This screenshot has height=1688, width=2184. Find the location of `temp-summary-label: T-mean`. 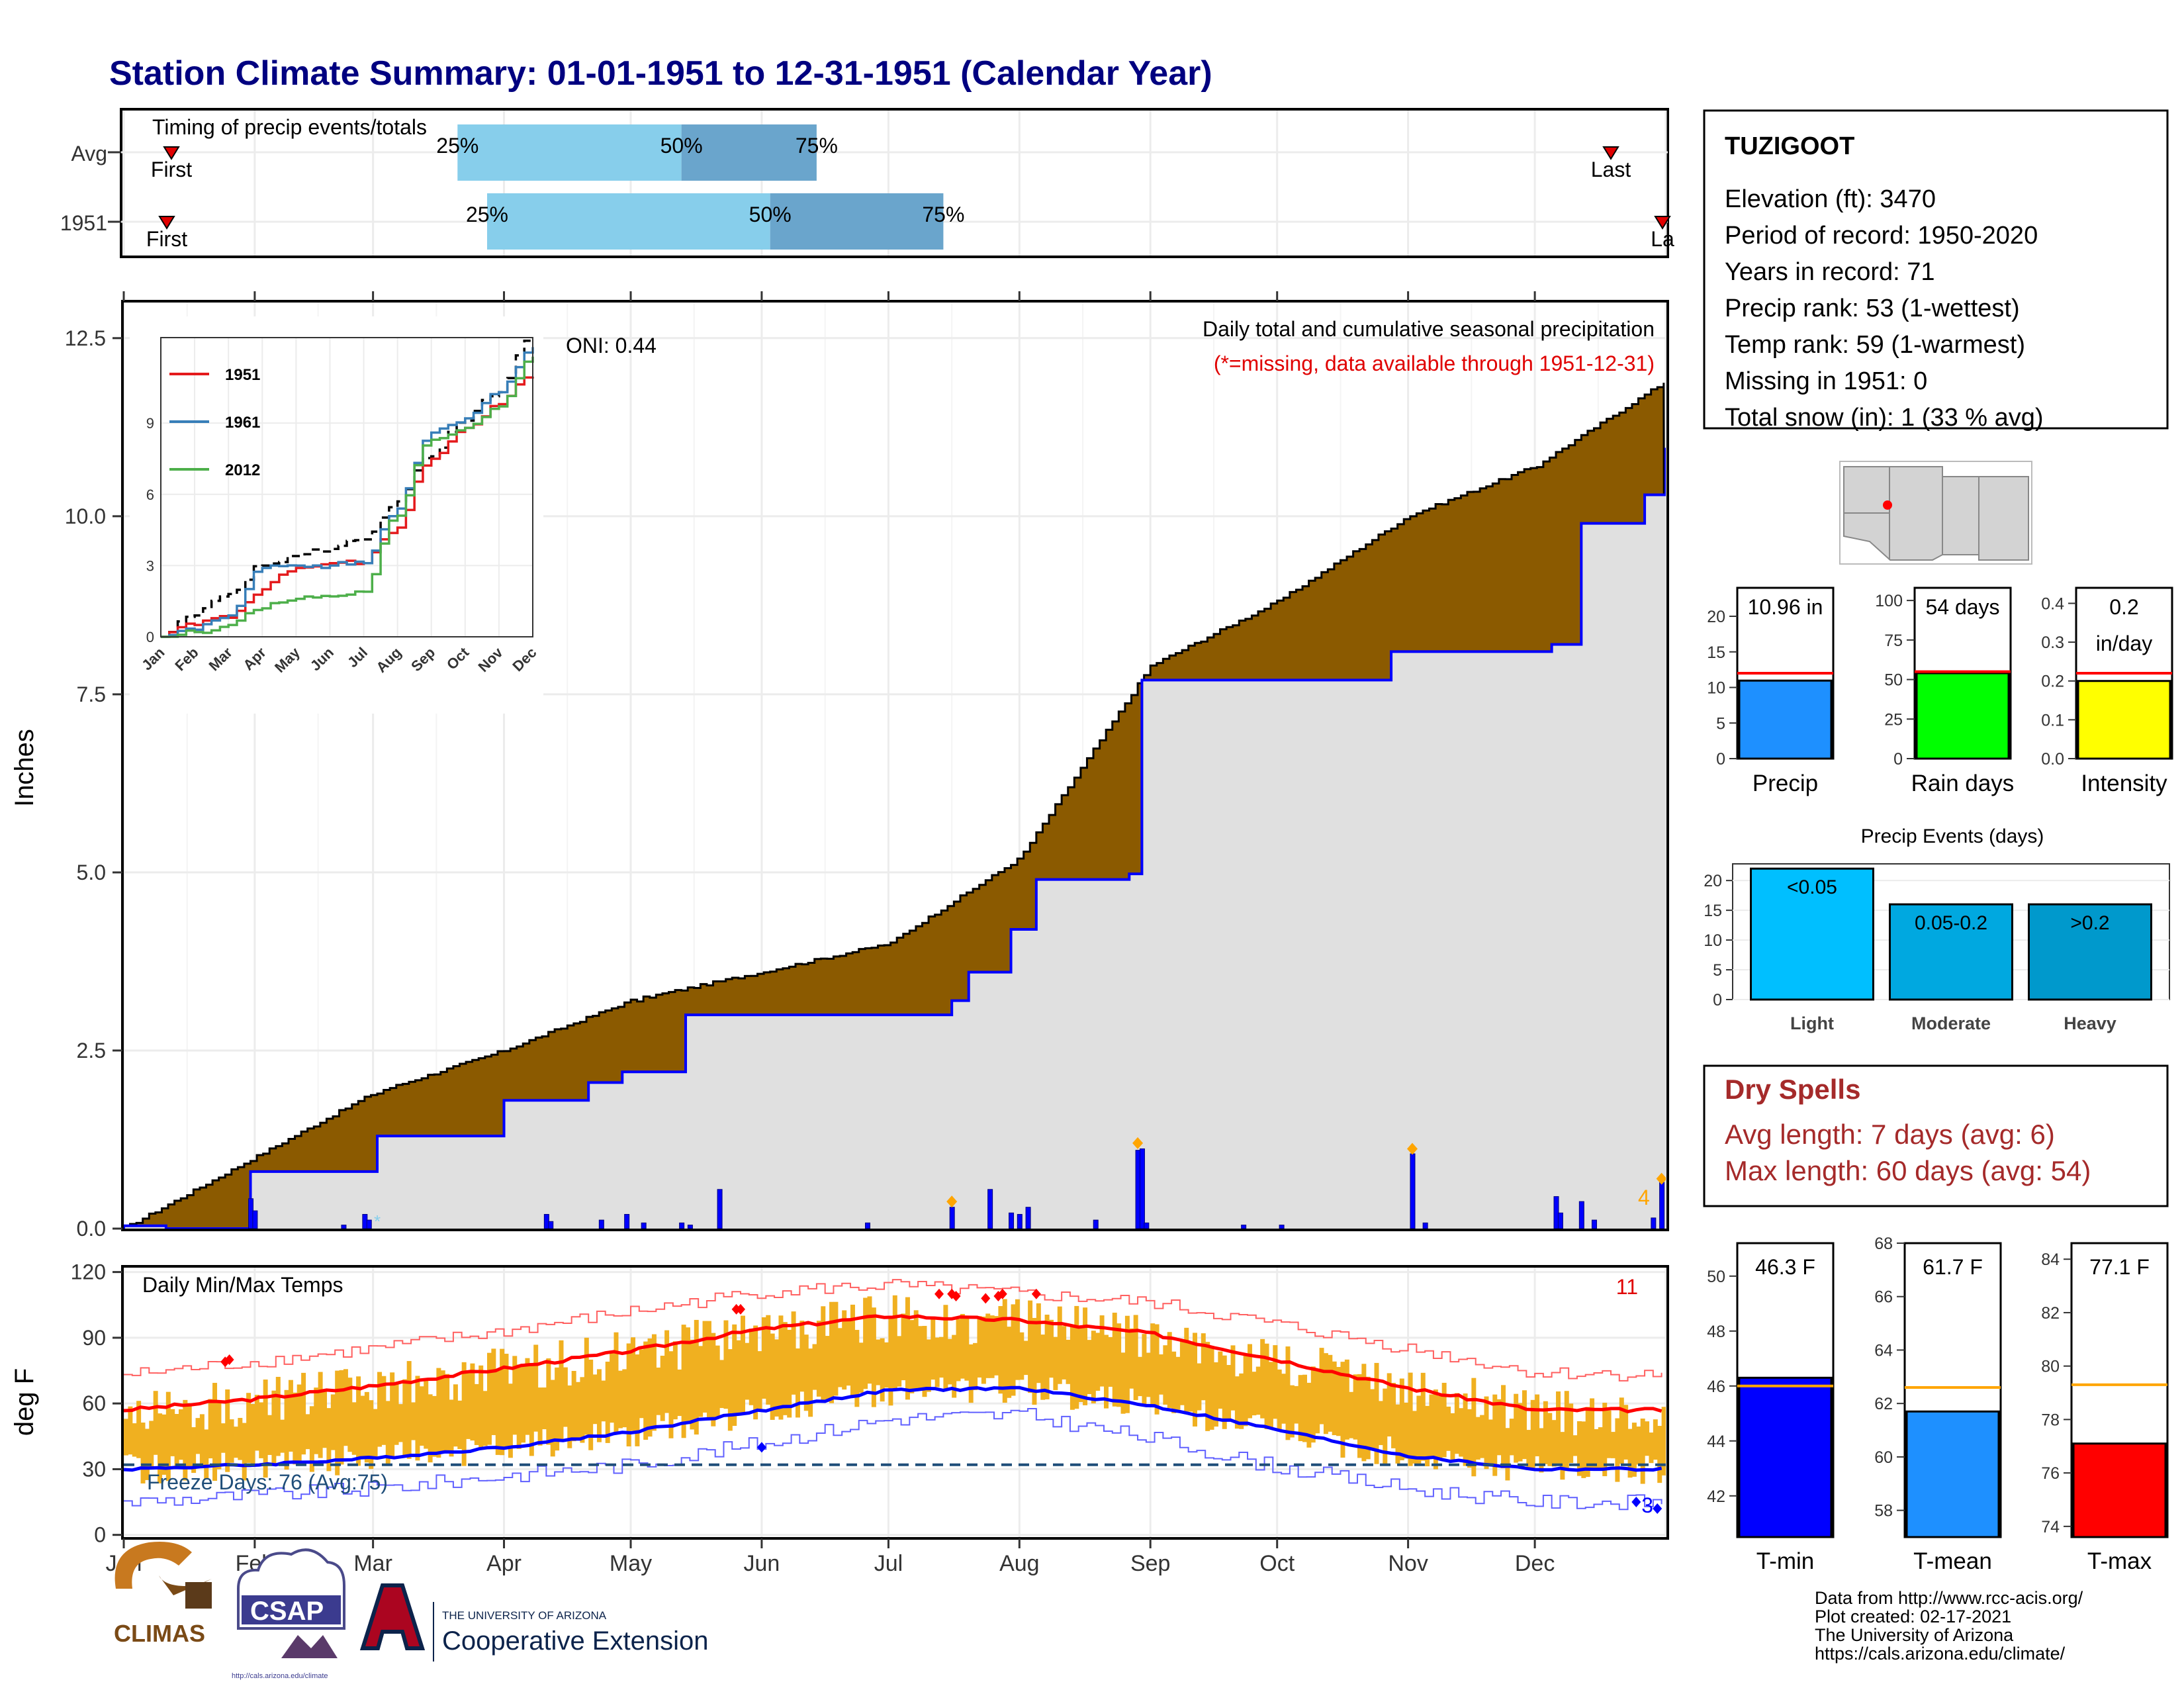

temp-summary-label: T-mean is located at coordinates (1952, 1561).